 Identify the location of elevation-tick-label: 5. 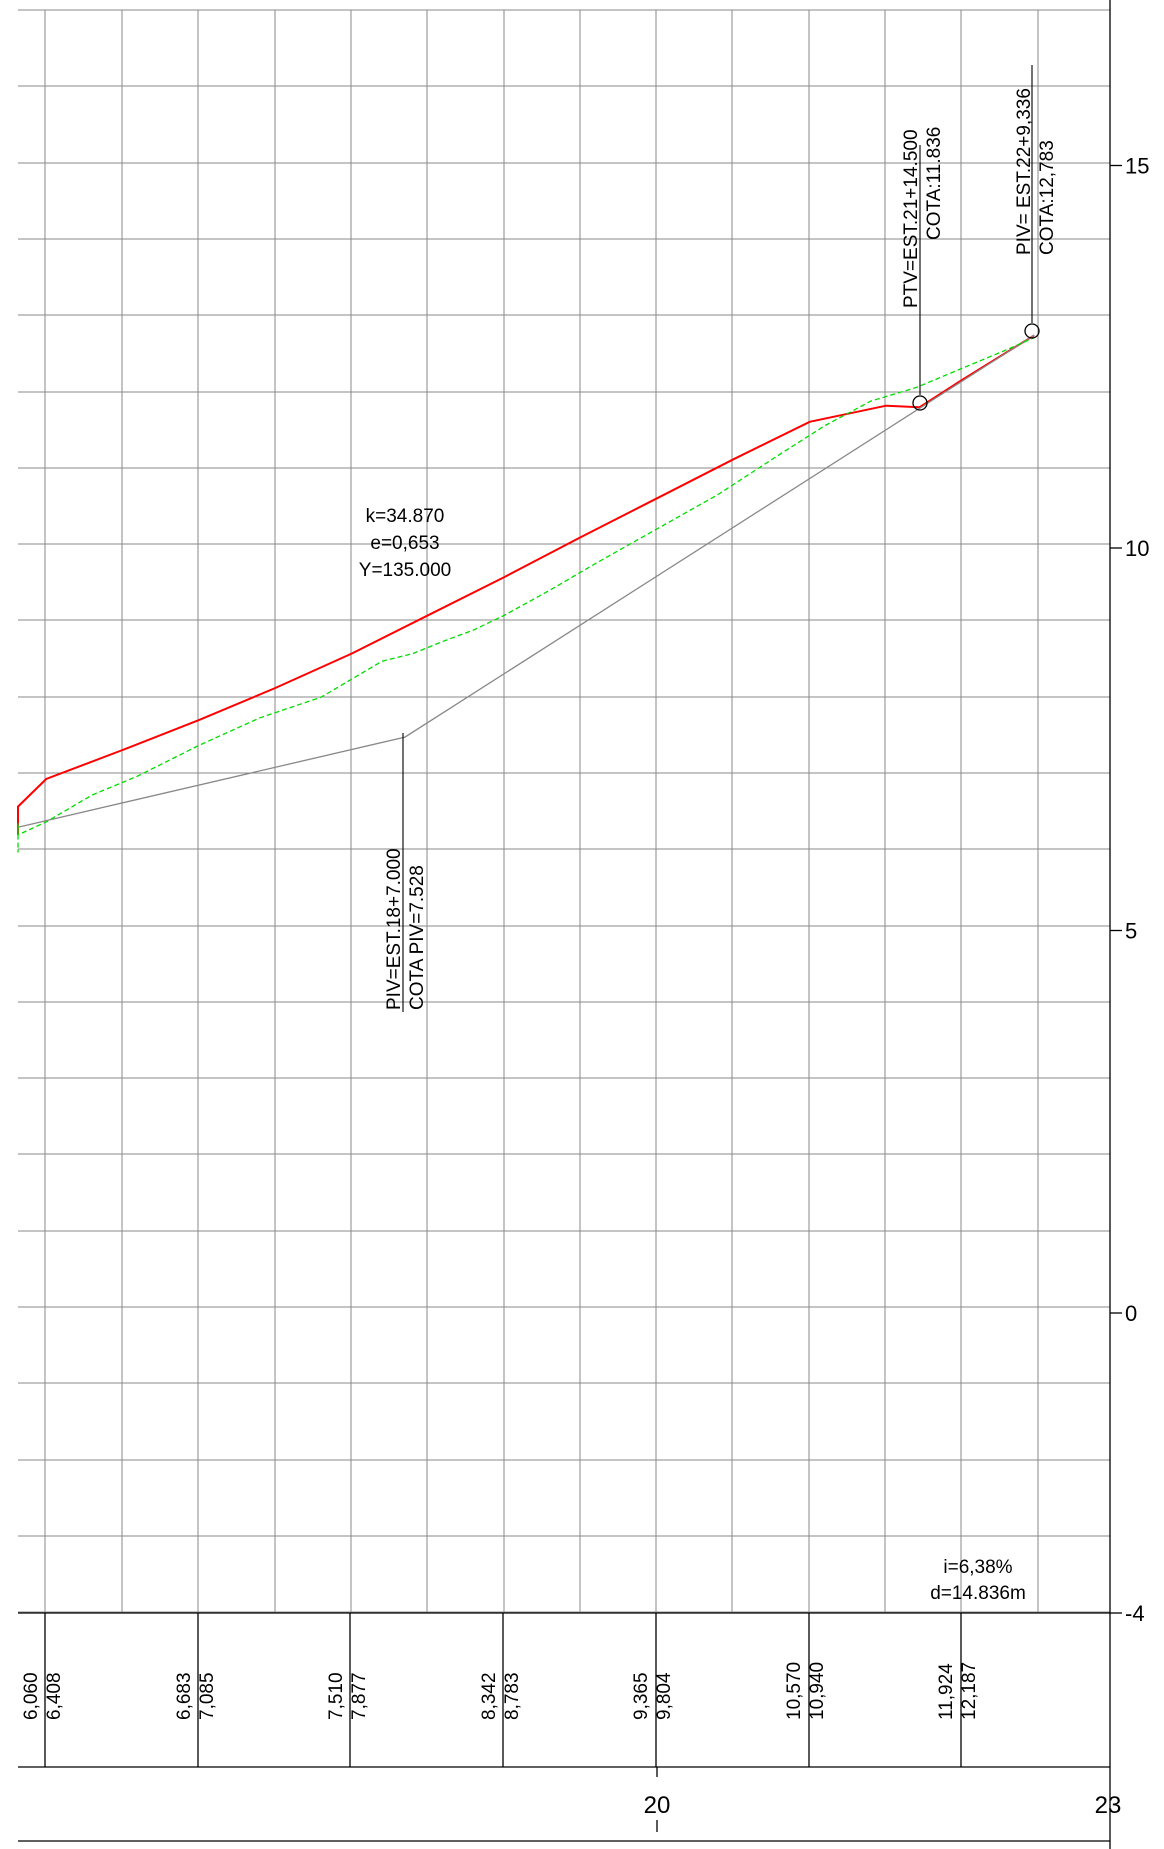
(1131, 931).